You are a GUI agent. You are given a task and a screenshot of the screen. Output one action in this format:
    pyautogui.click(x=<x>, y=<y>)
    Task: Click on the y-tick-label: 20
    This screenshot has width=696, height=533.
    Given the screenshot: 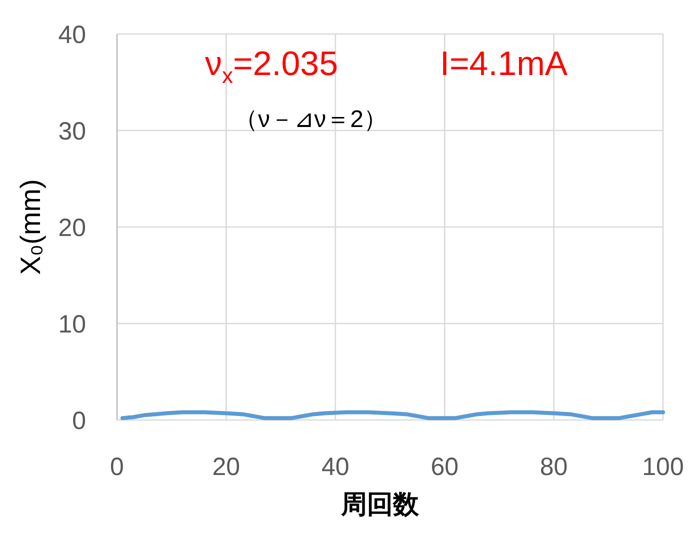 What is the action you would take?
    pyautogui.click(x=72, y=228)
    